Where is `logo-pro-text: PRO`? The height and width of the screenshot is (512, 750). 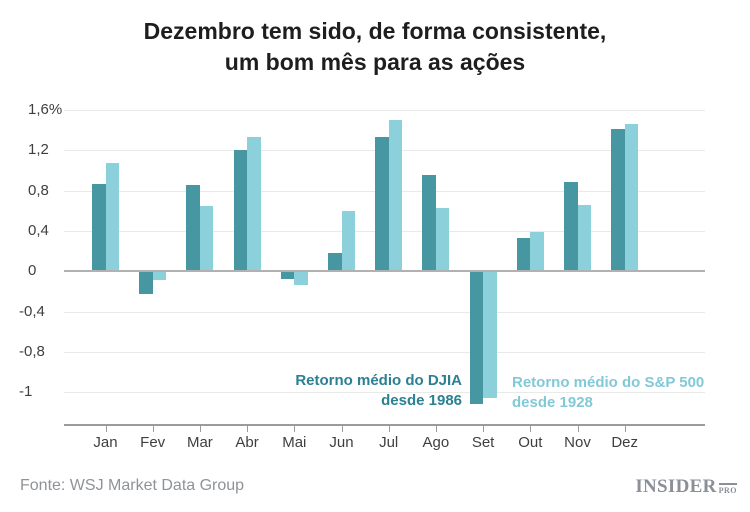
logo-pro-text: PRO is located at coordinates (727, 489).